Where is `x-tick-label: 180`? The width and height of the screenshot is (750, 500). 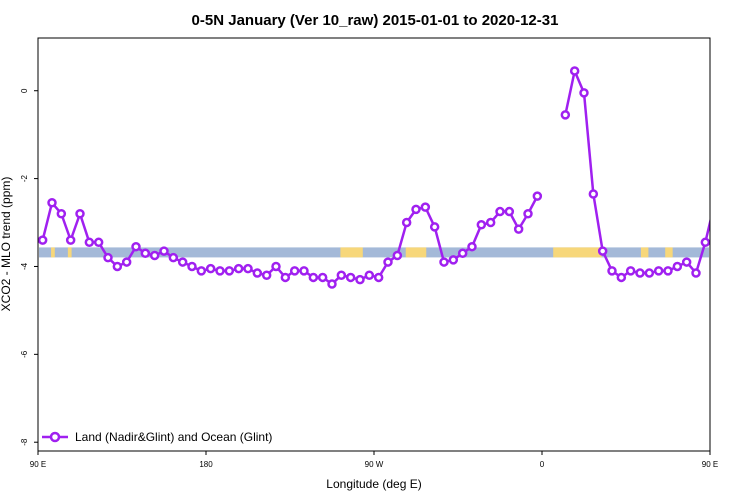 x-tick-label: 180 is located at coordinates (206, 464).